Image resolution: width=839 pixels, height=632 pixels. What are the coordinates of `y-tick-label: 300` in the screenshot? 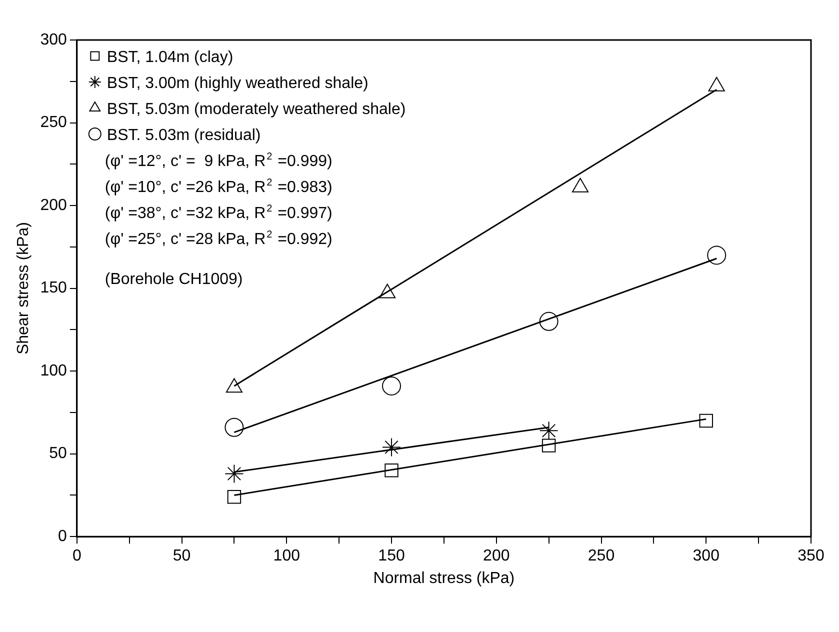 It's located at (53, 39).